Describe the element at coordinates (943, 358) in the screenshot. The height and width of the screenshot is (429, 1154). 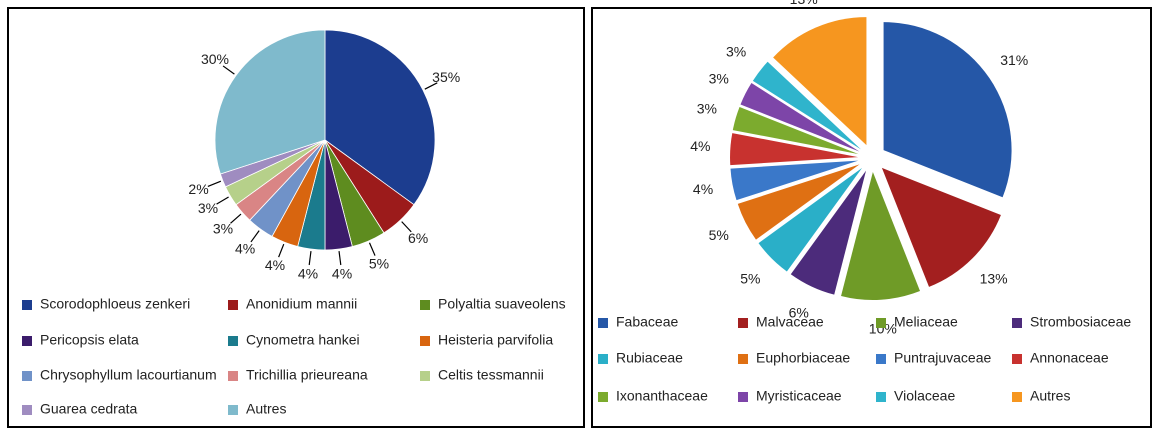
I see `legend-label: Puntrajuvaceae` at that location.